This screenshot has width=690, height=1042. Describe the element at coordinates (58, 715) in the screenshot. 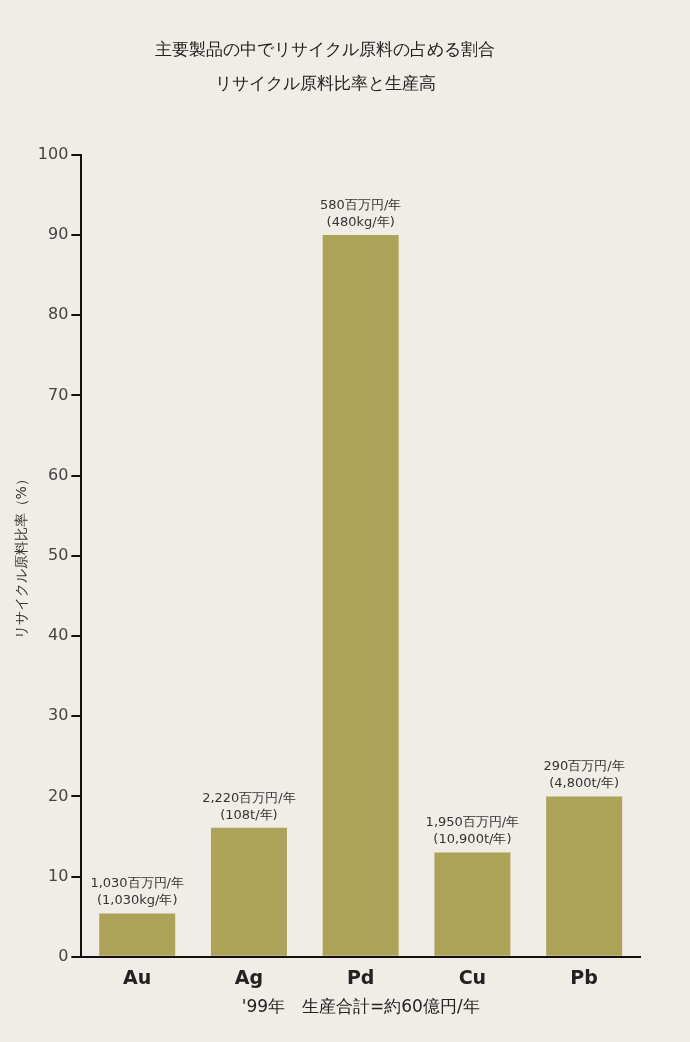

I see `y-tick-label: 30` at that location.